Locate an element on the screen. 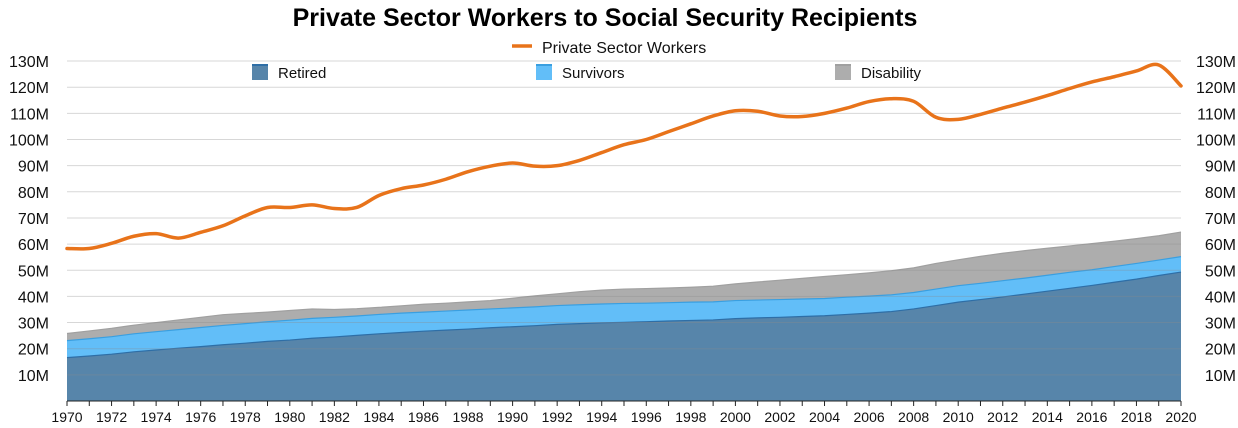  x-tick-label: 2006 is located at coordinates (869, 417).